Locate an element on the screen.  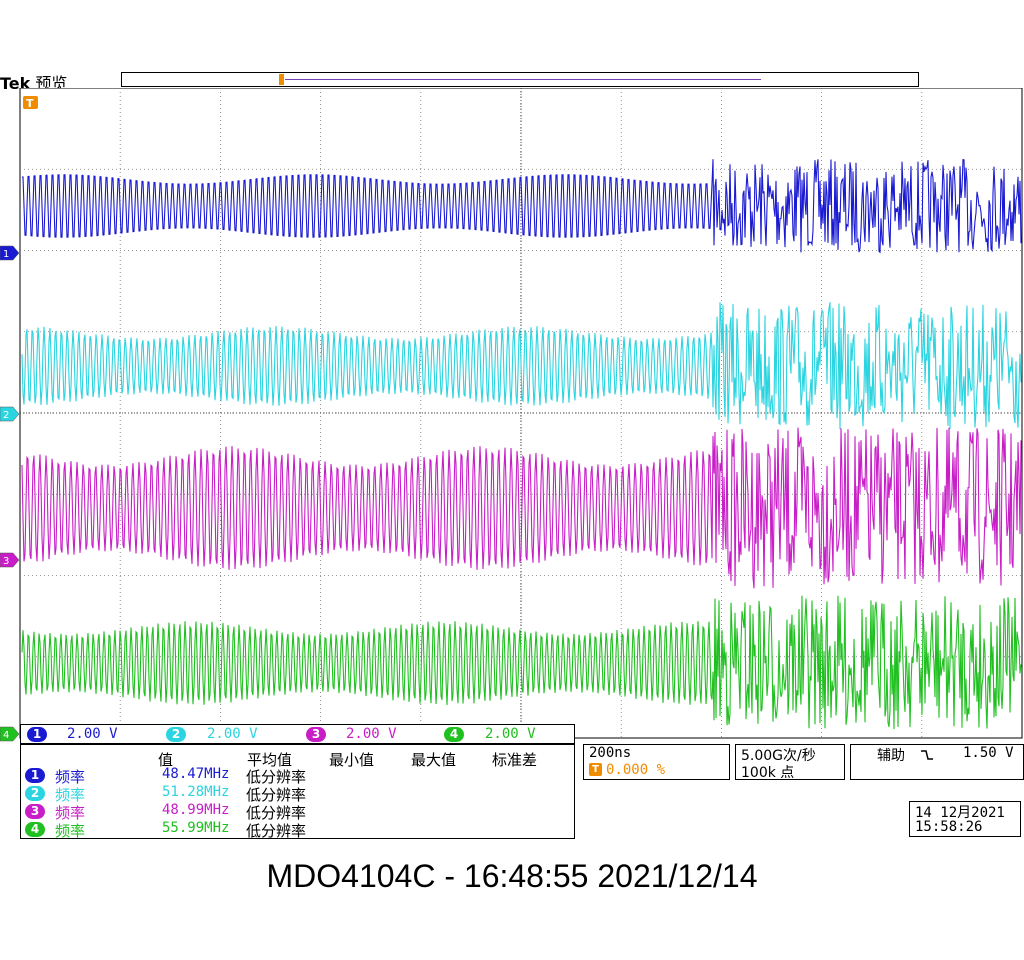
ch2-ground-marker: 2 is located at coordinates (10, 414).